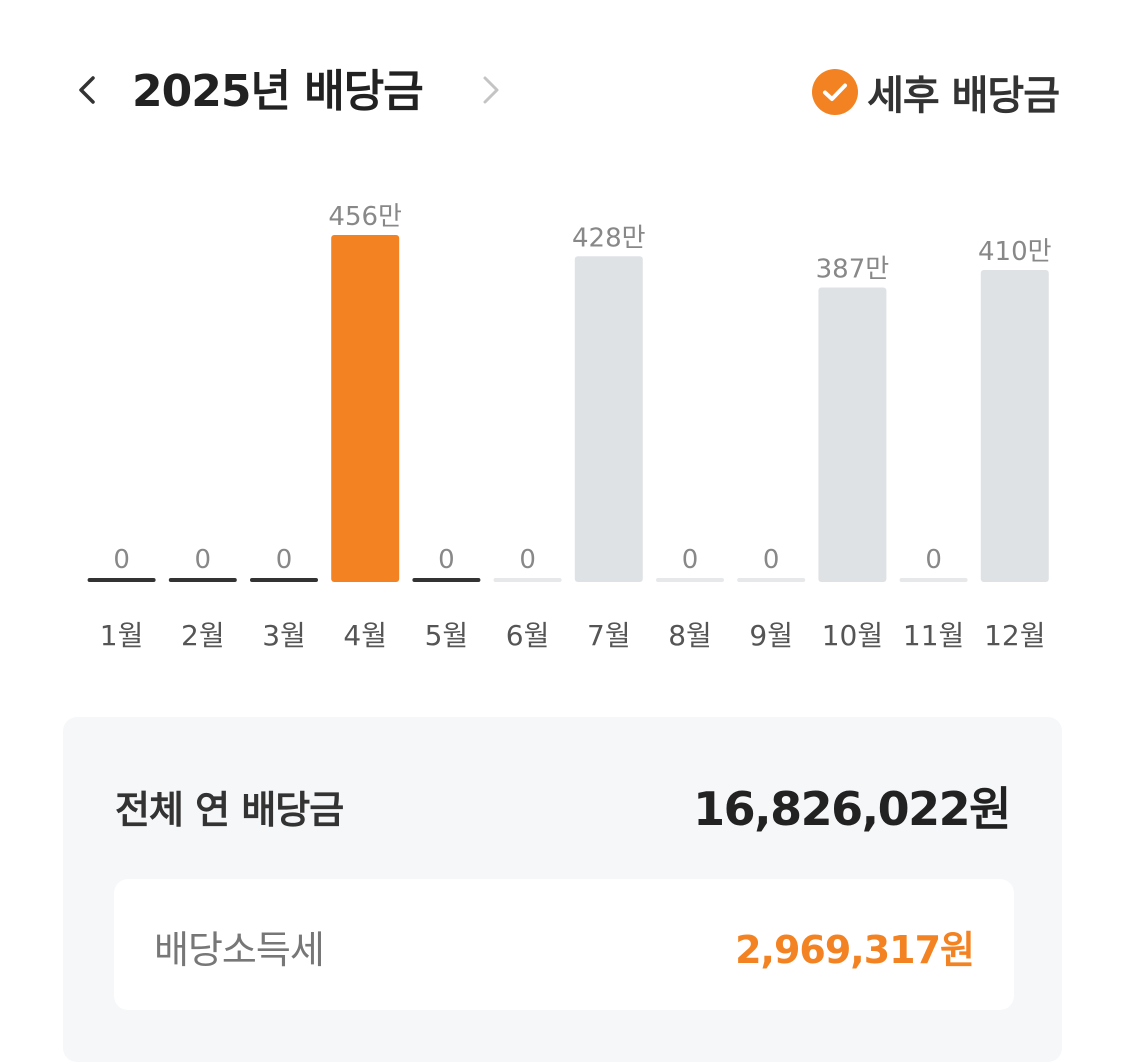 This screenshot has height=1062, width=1125. What do you see at coordinates (528, 635) in the screenshot?
I see `month-label: 6월` at bounding box center [528, 635].